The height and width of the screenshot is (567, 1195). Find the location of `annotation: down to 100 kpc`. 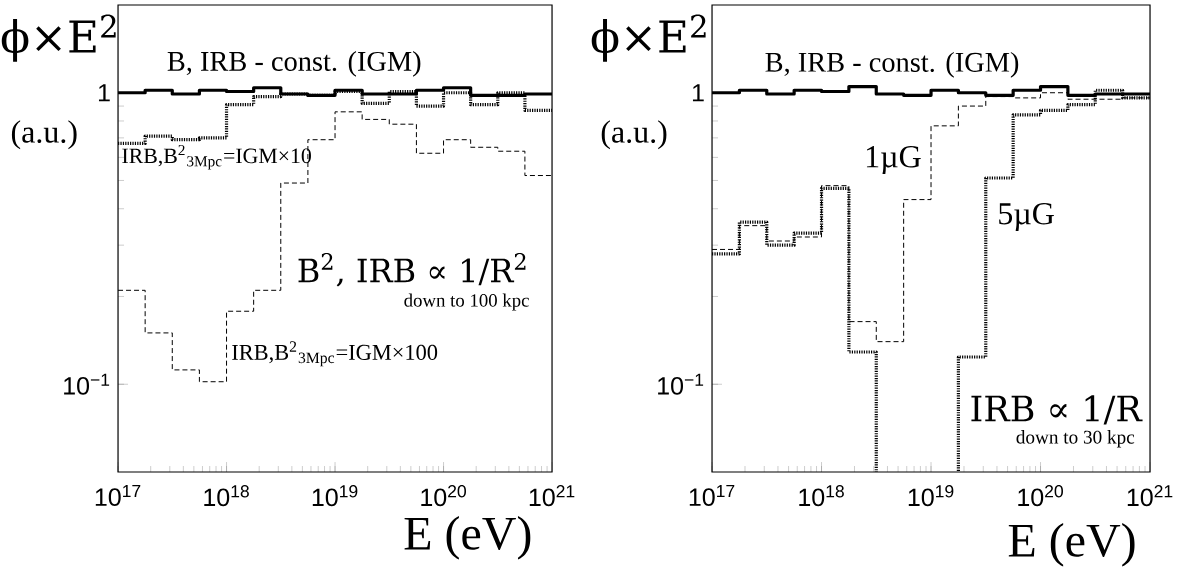

annotation: down to 100 kpc is located at coordinates (466, 302).